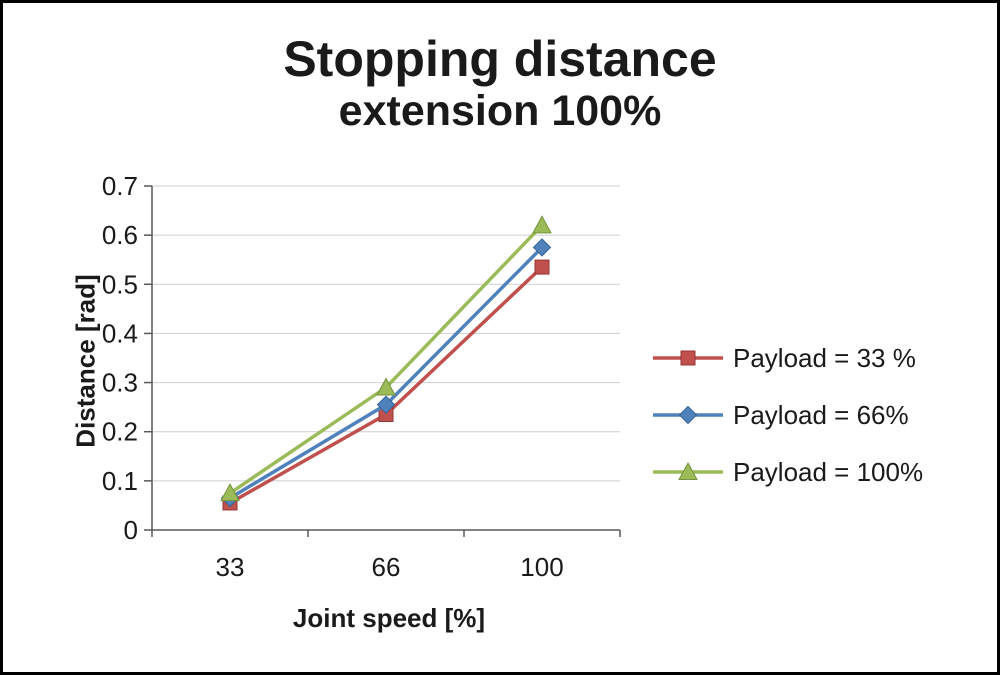 The height and width of the screenshot is (675, 1000). What do you see at coordinates (688, 470) in the screenshot?
I see `legend-marker-triangle` at bounding box center [688, 470].